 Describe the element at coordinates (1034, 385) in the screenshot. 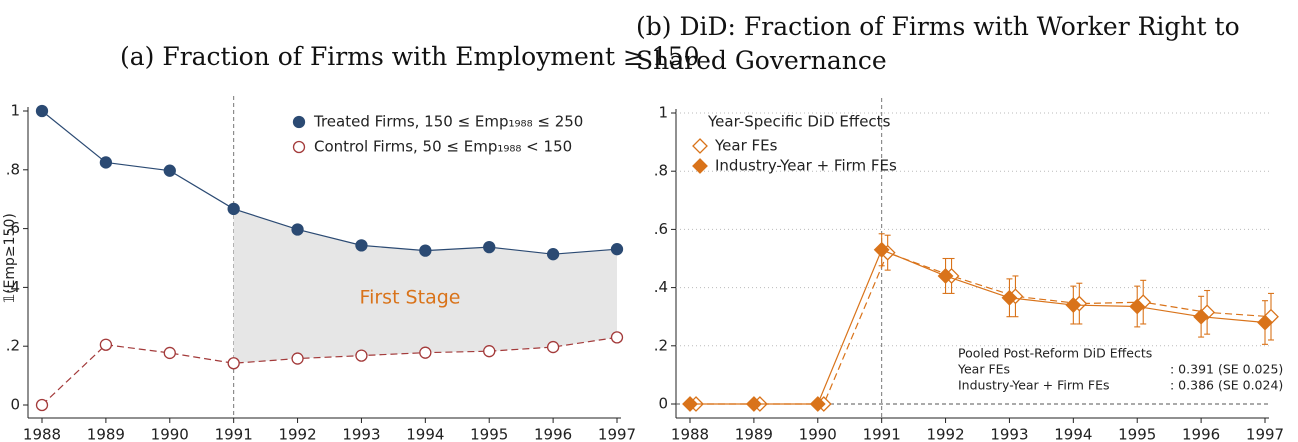

I see `pooled-label: Industry-Year + Firm FEs` at that location.